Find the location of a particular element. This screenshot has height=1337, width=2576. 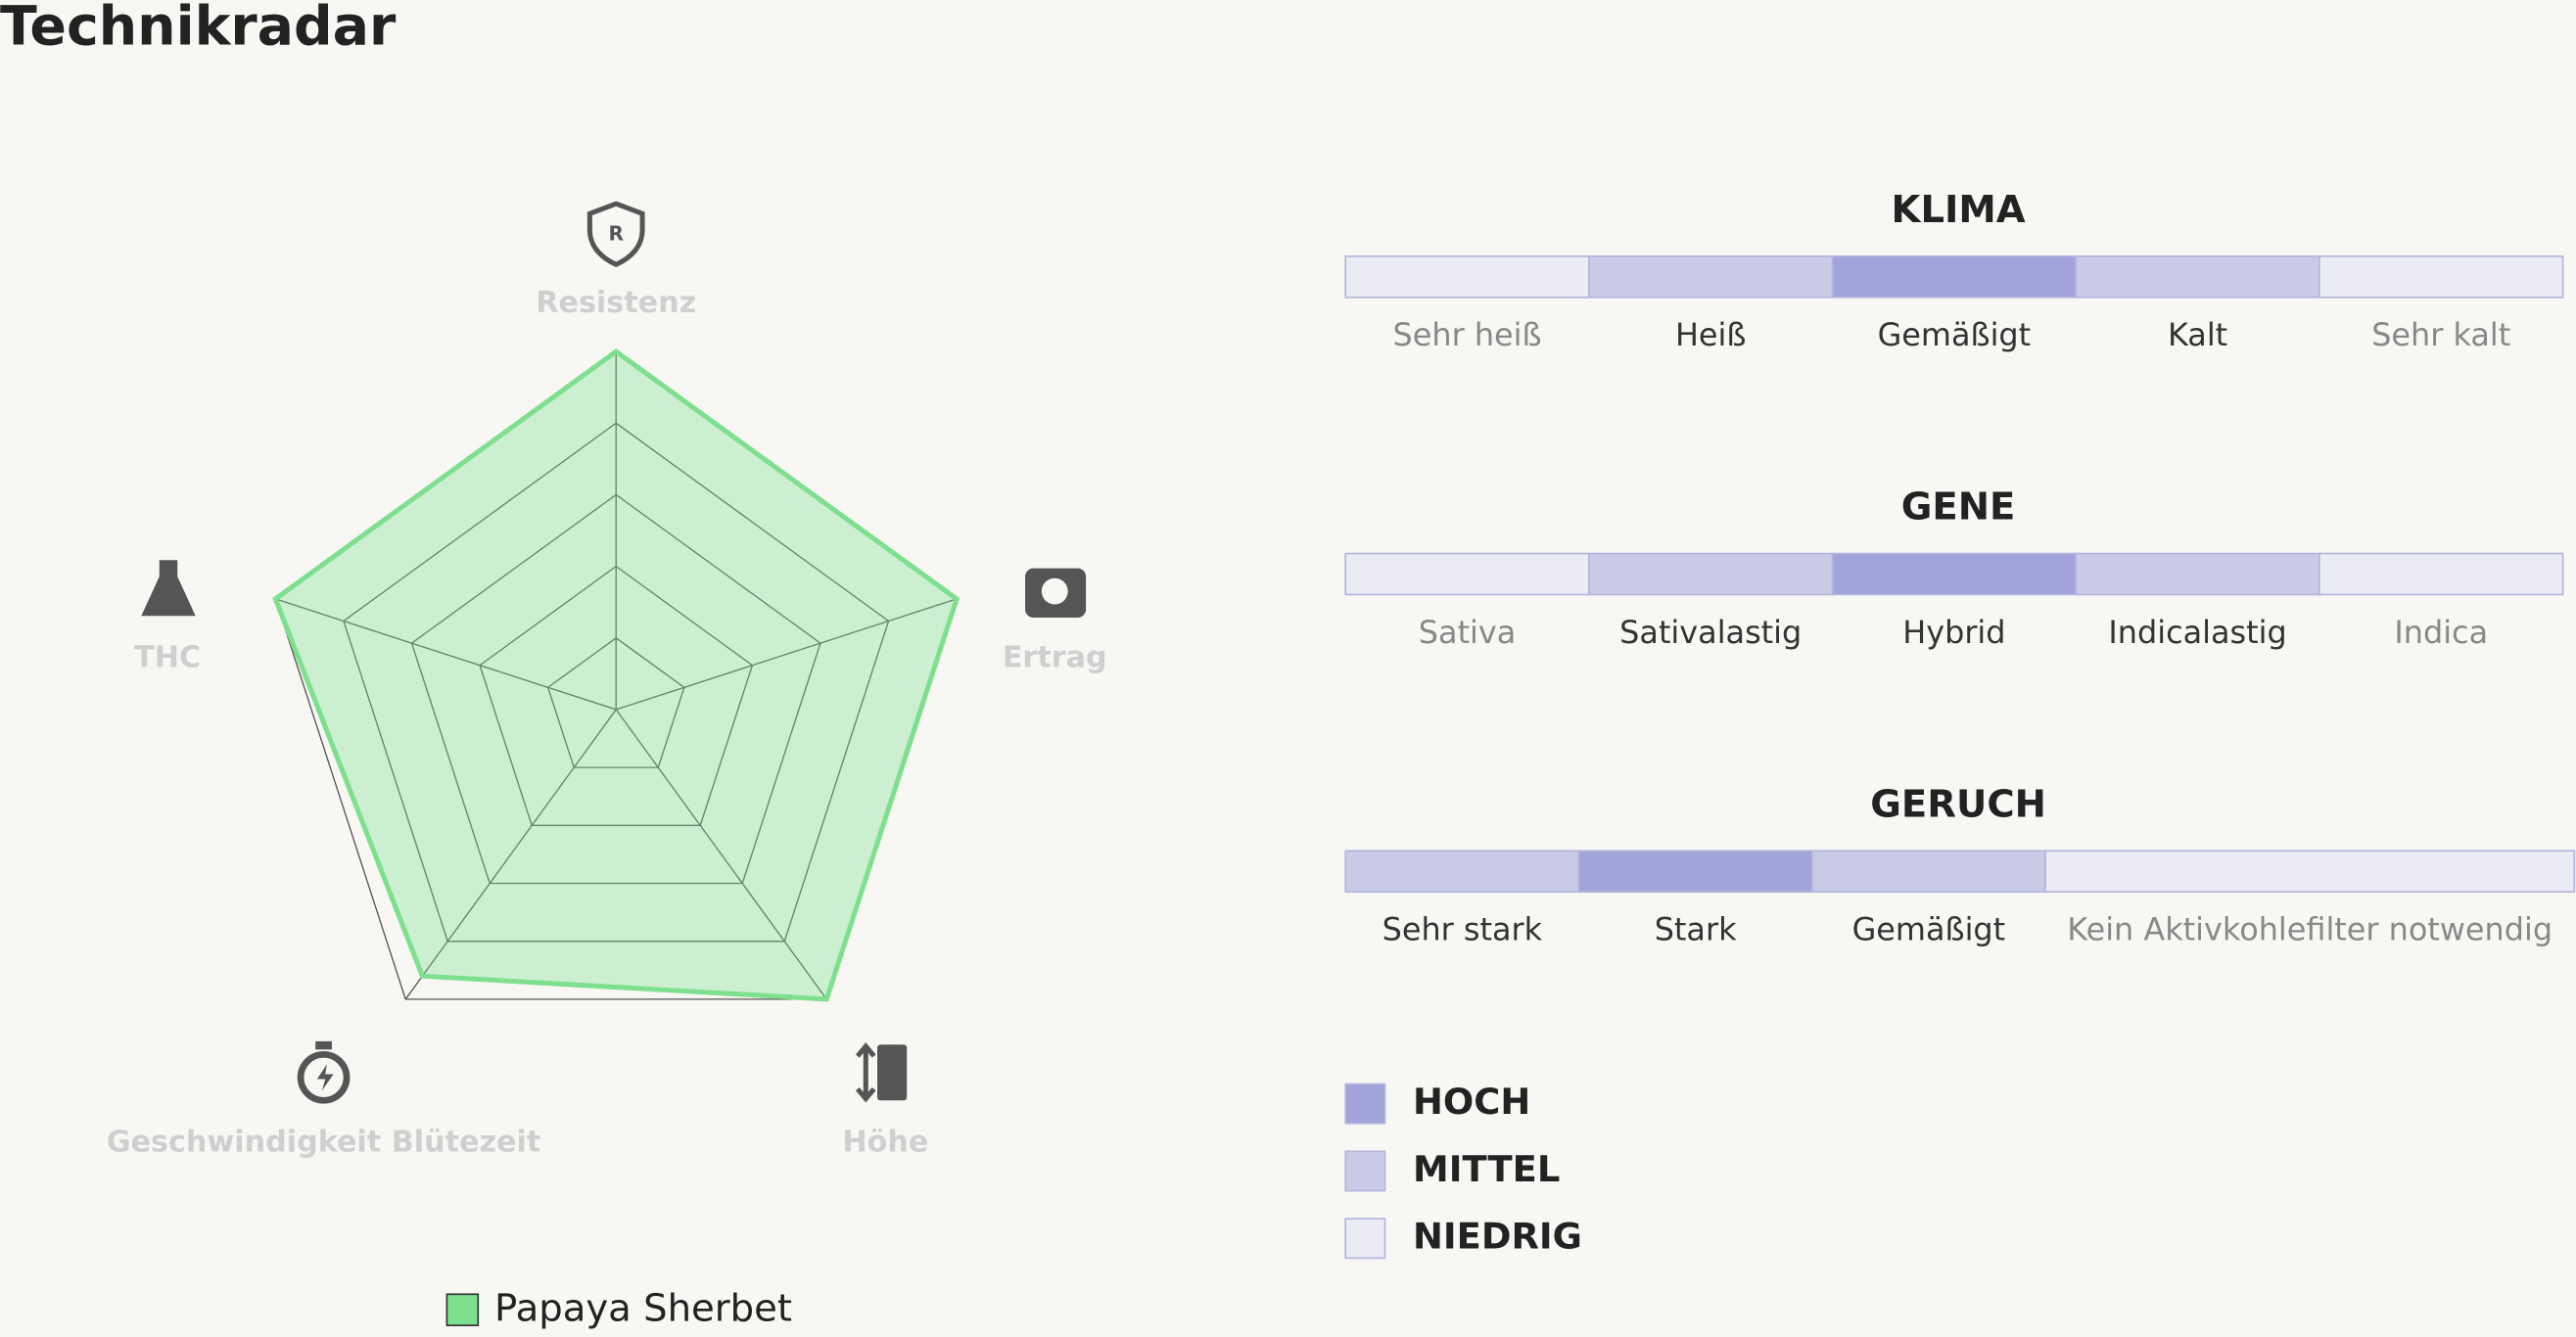

icon-hoehe is located at coordinates (892, 1072).